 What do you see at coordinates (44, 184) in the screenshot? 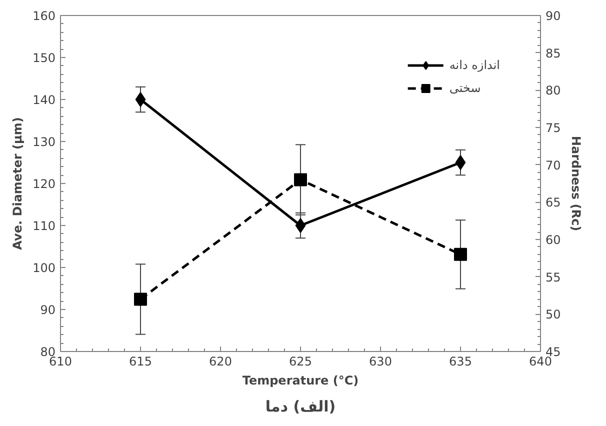
I see `y-tick-label: 120` at bounding box center [44, 184].